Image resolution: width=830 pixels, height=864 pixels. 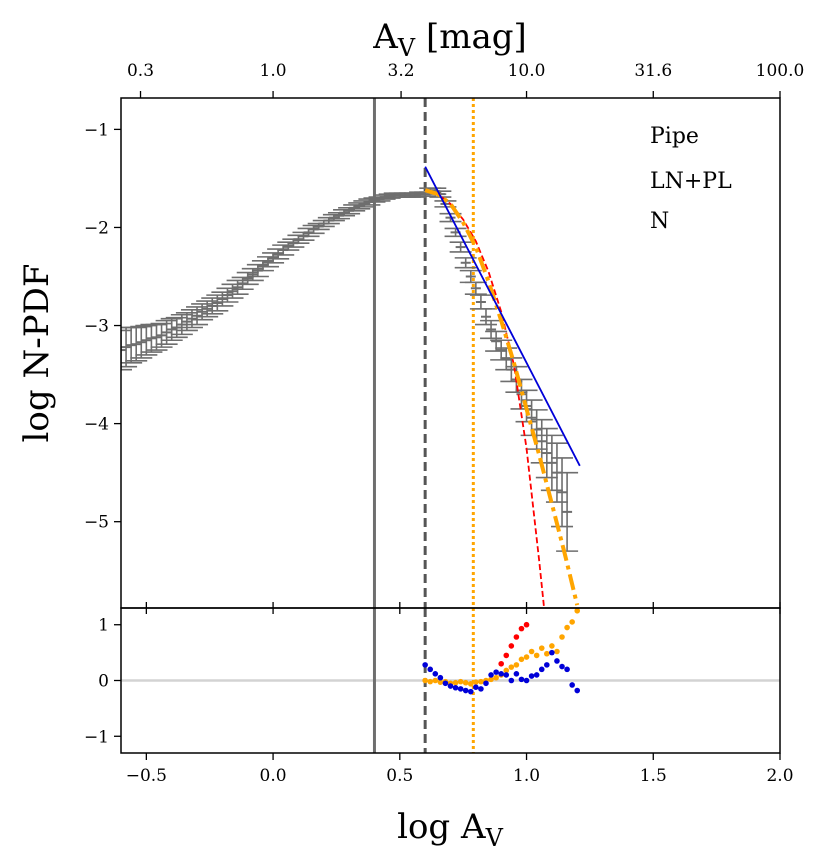 What do you see at coordinates (399, 776) in the screenshot?
I see `x-tick-label: 0.5` at bounding box center [399, 776].